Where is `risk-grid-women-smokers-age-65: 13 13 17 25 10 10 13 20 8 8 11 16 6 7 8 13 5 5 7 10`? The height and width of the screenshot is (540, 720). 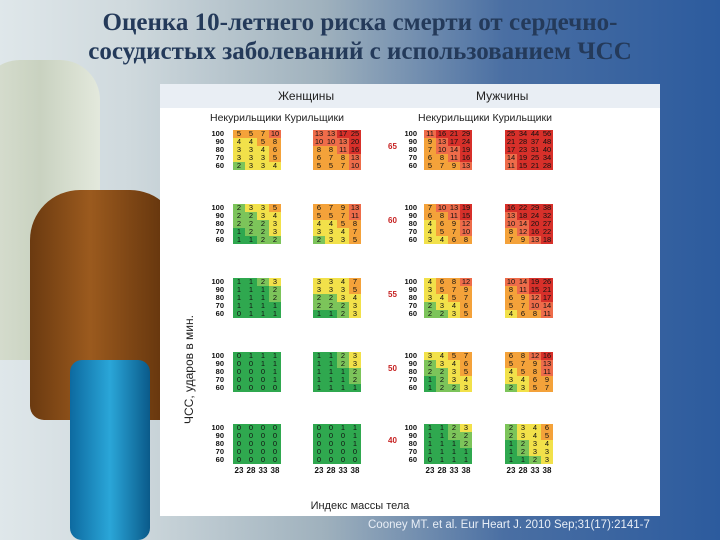 risk-grid-women-smokers-age-65: 13 13 17 25 10 10 13 20 8 8 11 16 6 7 8 13 5 5 7 10 is located at coordinates (337, 150).